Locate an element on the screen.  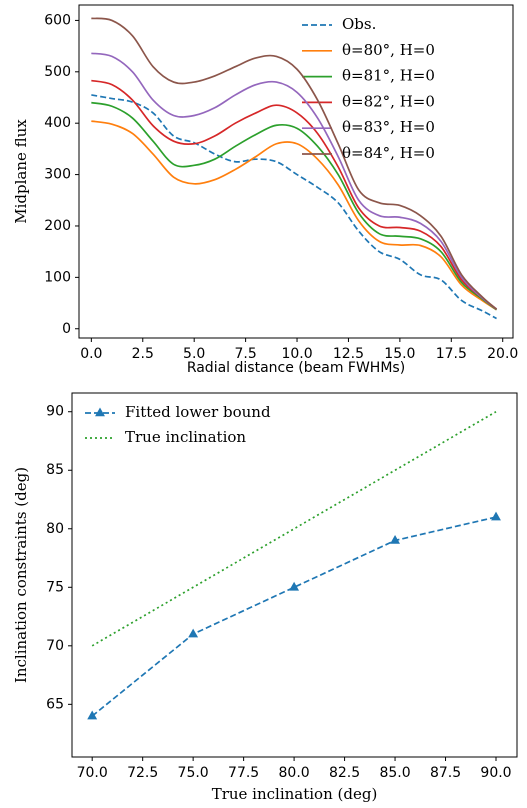
y-tick-label: 65 is located at coordinates (55, 704).